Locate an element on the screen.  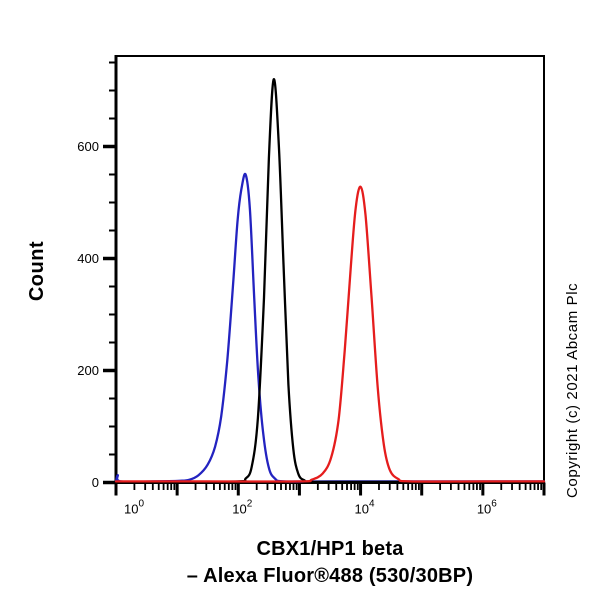
x-tick-label: 10⁶ is located at coordinates (487, 508).